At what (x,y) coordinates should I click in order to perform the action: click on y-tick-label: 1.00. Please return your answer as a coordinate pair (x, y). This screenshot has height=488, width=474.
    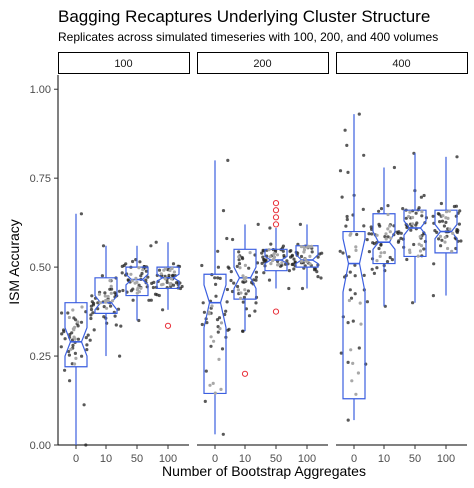
    Looking at the image, I should click on (40, 90).